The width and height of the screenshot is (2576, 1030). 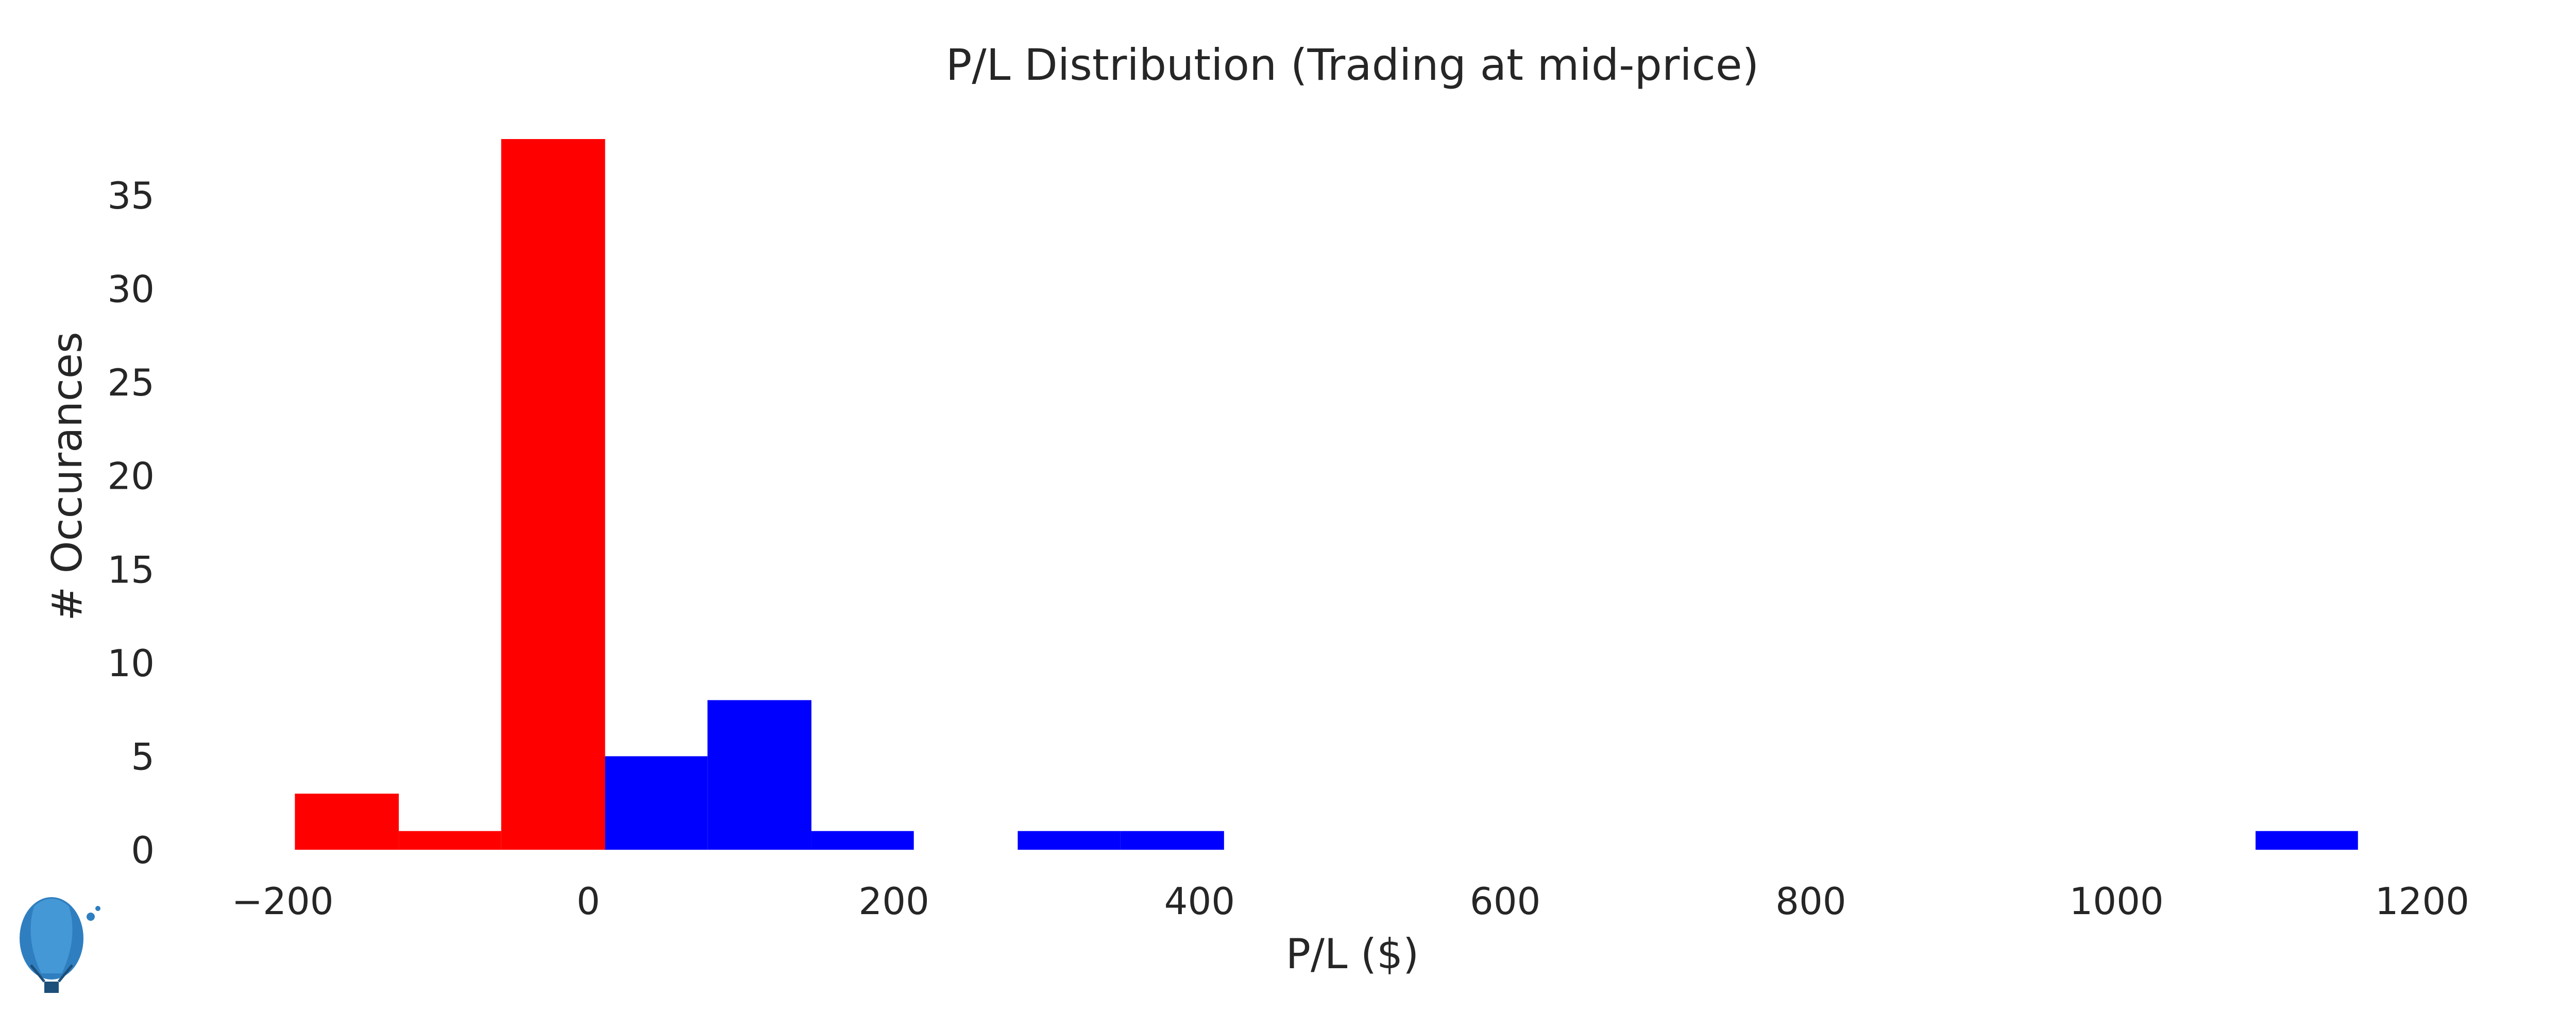 What do you see at coordinates (1352, 65) in the screenshot?
I see `chart-title: P/L Distribution (Trading at mid-price)` at bounding box center [1352, 65].